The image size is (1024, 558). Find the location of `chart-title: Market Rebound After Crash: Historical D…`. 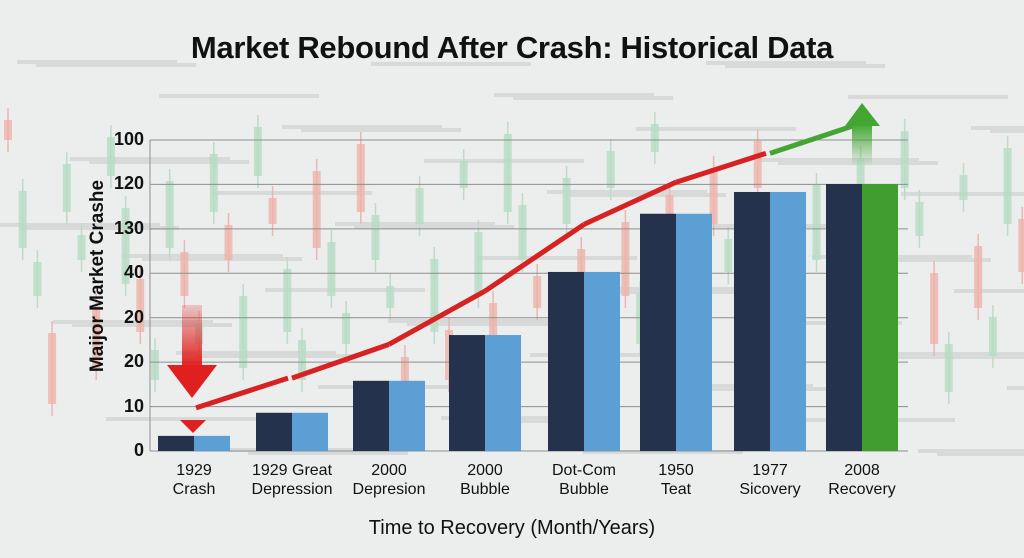

chart-title: Market Rebound After Crash: Historical D… is located at coordinates (512, 47).